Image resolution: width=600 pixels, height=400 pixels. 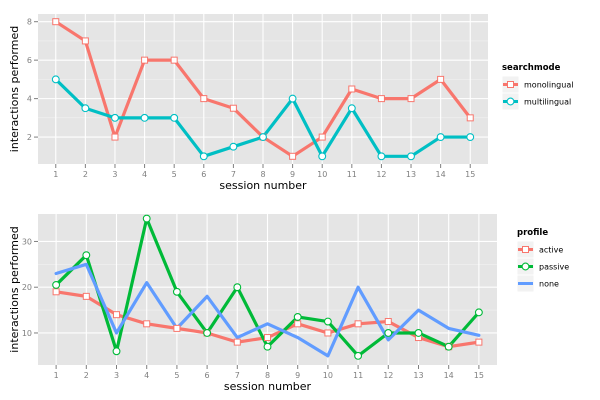 What do you see at coordinates (537, 283) in the screenshot?
I see `legend-item-none: none` at bounding box center [537, 283].